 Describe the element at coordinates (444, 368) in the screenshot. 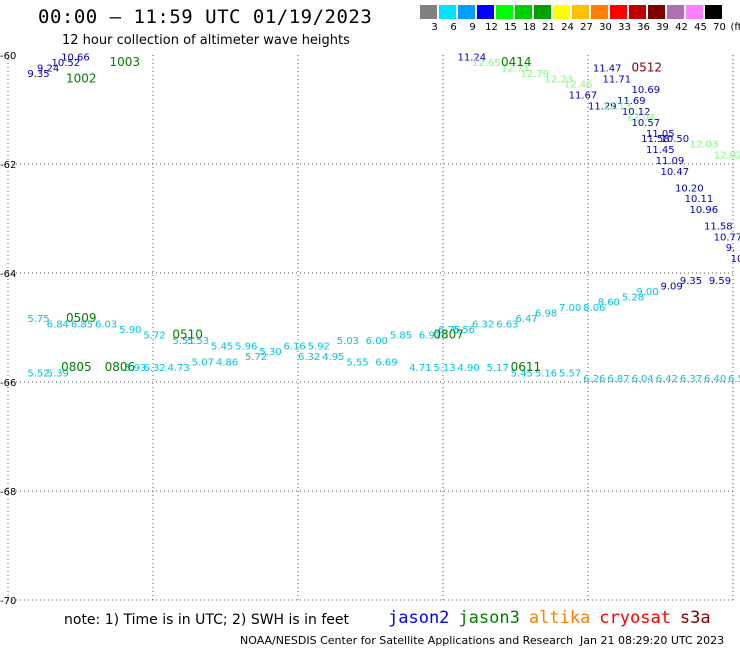

I see `wave-height-value: 5.13` at that location.